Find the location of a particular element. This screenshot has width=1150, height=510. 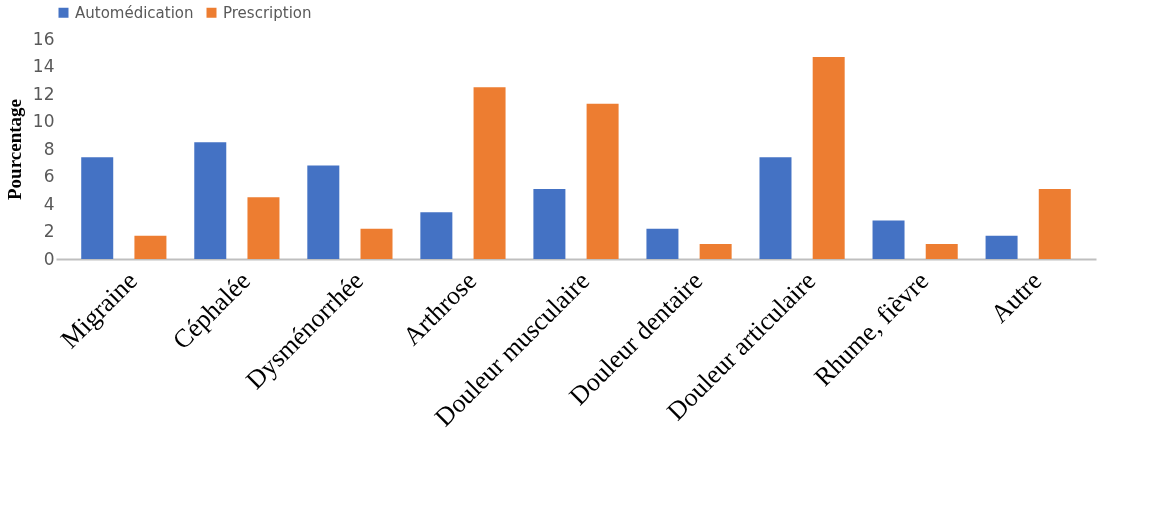

y-tick-label: 2 is located at coordinates (49, 231).